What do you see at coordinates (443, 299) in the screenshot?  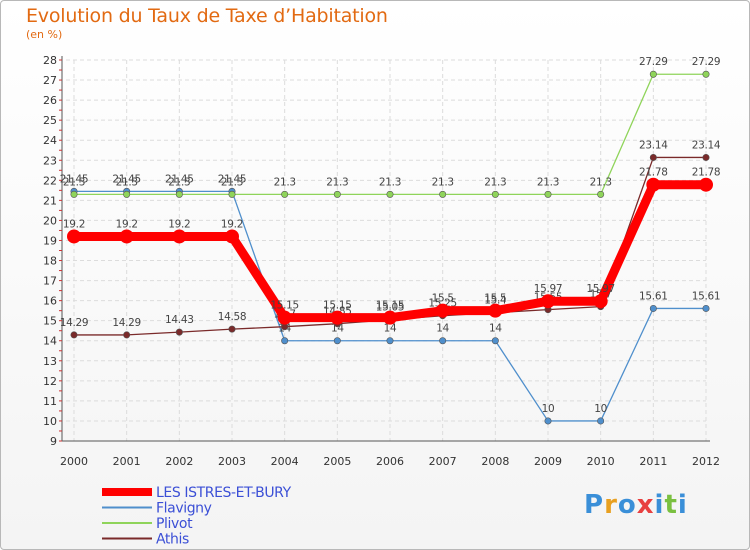 I see `data-label: 15.5` at bounding box center [443, 299].